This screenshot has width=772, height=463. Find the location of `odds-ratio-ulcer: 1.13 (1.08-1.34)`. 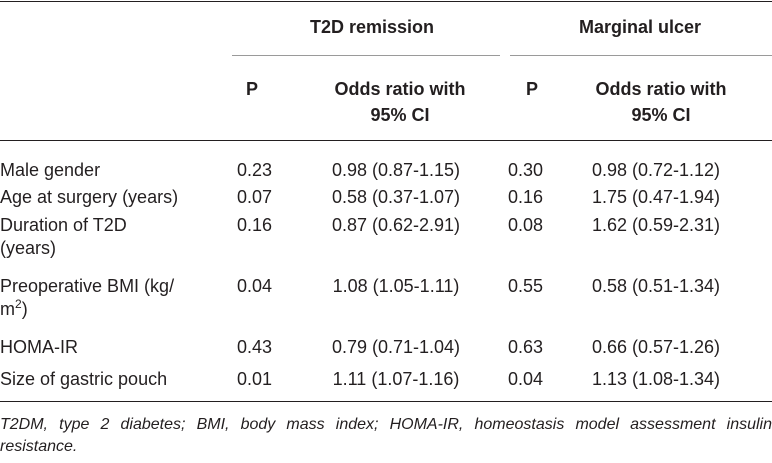

odds-ratio-ulcer: 1.13 (1.08-1.34) is located at coordinates (656, 379).